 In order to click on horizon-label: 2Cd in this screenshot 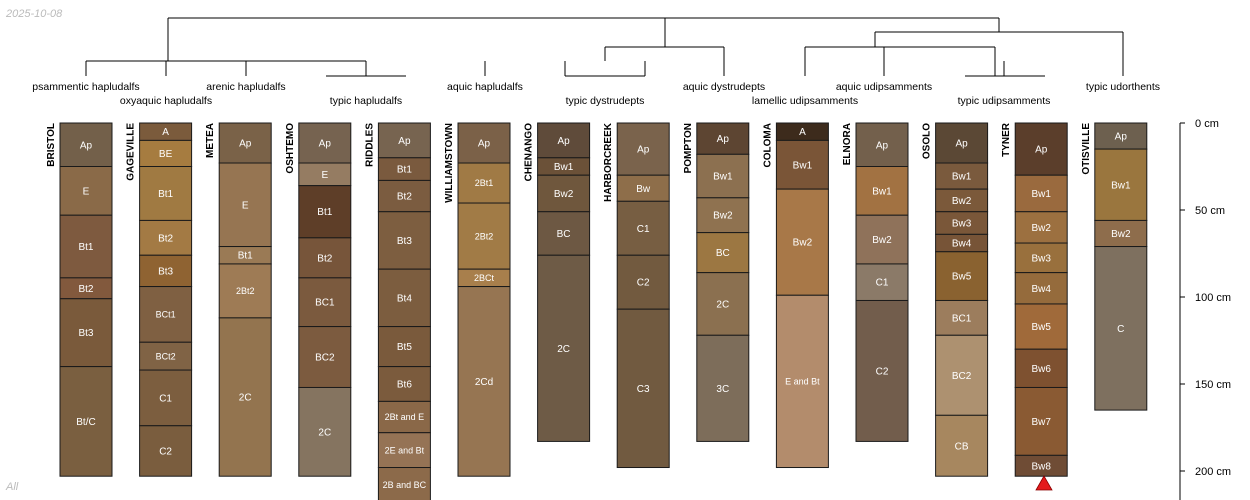, I will do `click(484, 382)`.